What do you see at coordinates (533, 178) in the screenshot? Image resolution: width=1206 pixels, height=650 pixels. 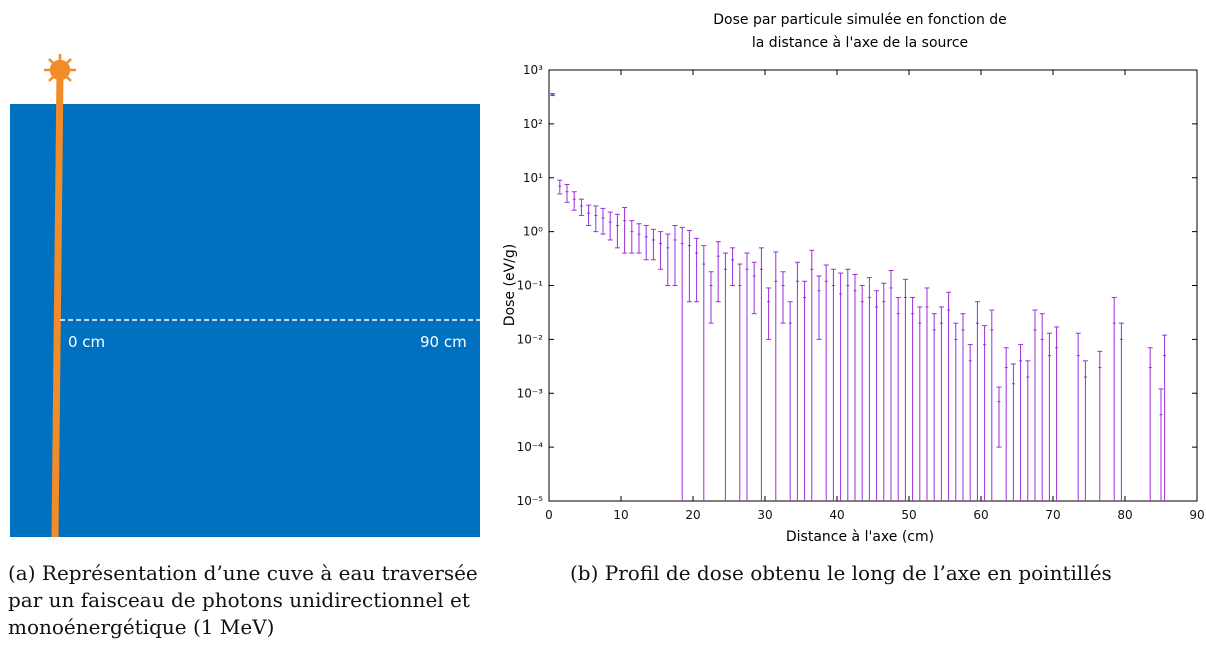 I see `y-tick-label: 10¹` at bounding box center [533, 178].